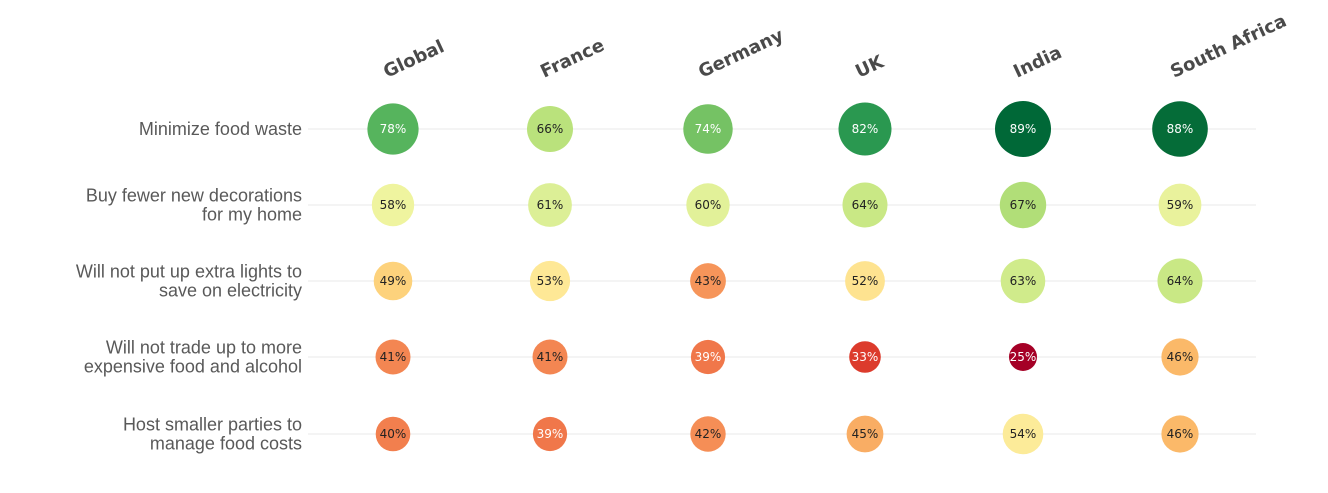 The width and height of the screenshot is (1328, 493). I want to click on row-label-line: Buy fewer new decorations, so click(194, 196).